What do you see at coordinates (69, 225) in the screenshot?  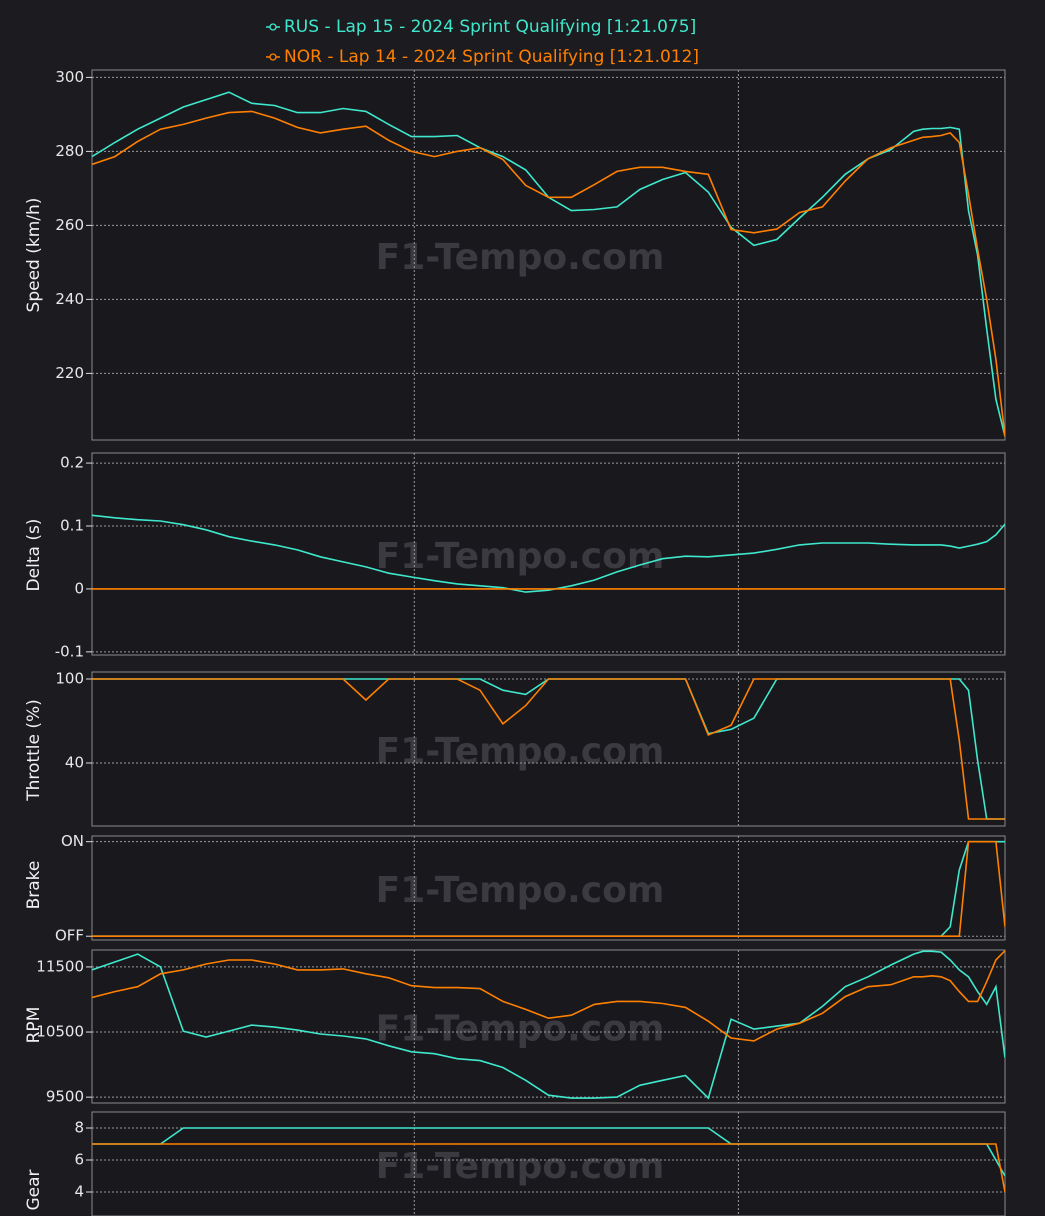 I see `y-tick-label: 260` at bounding box center [69, 225].